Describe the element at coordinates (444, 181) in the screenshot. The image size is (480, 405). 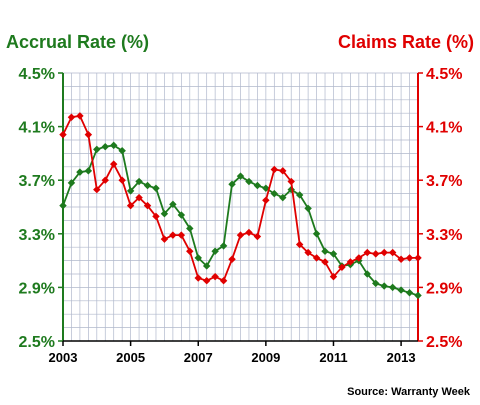
I see `right-y-tick-label: 3.7%` at that location.